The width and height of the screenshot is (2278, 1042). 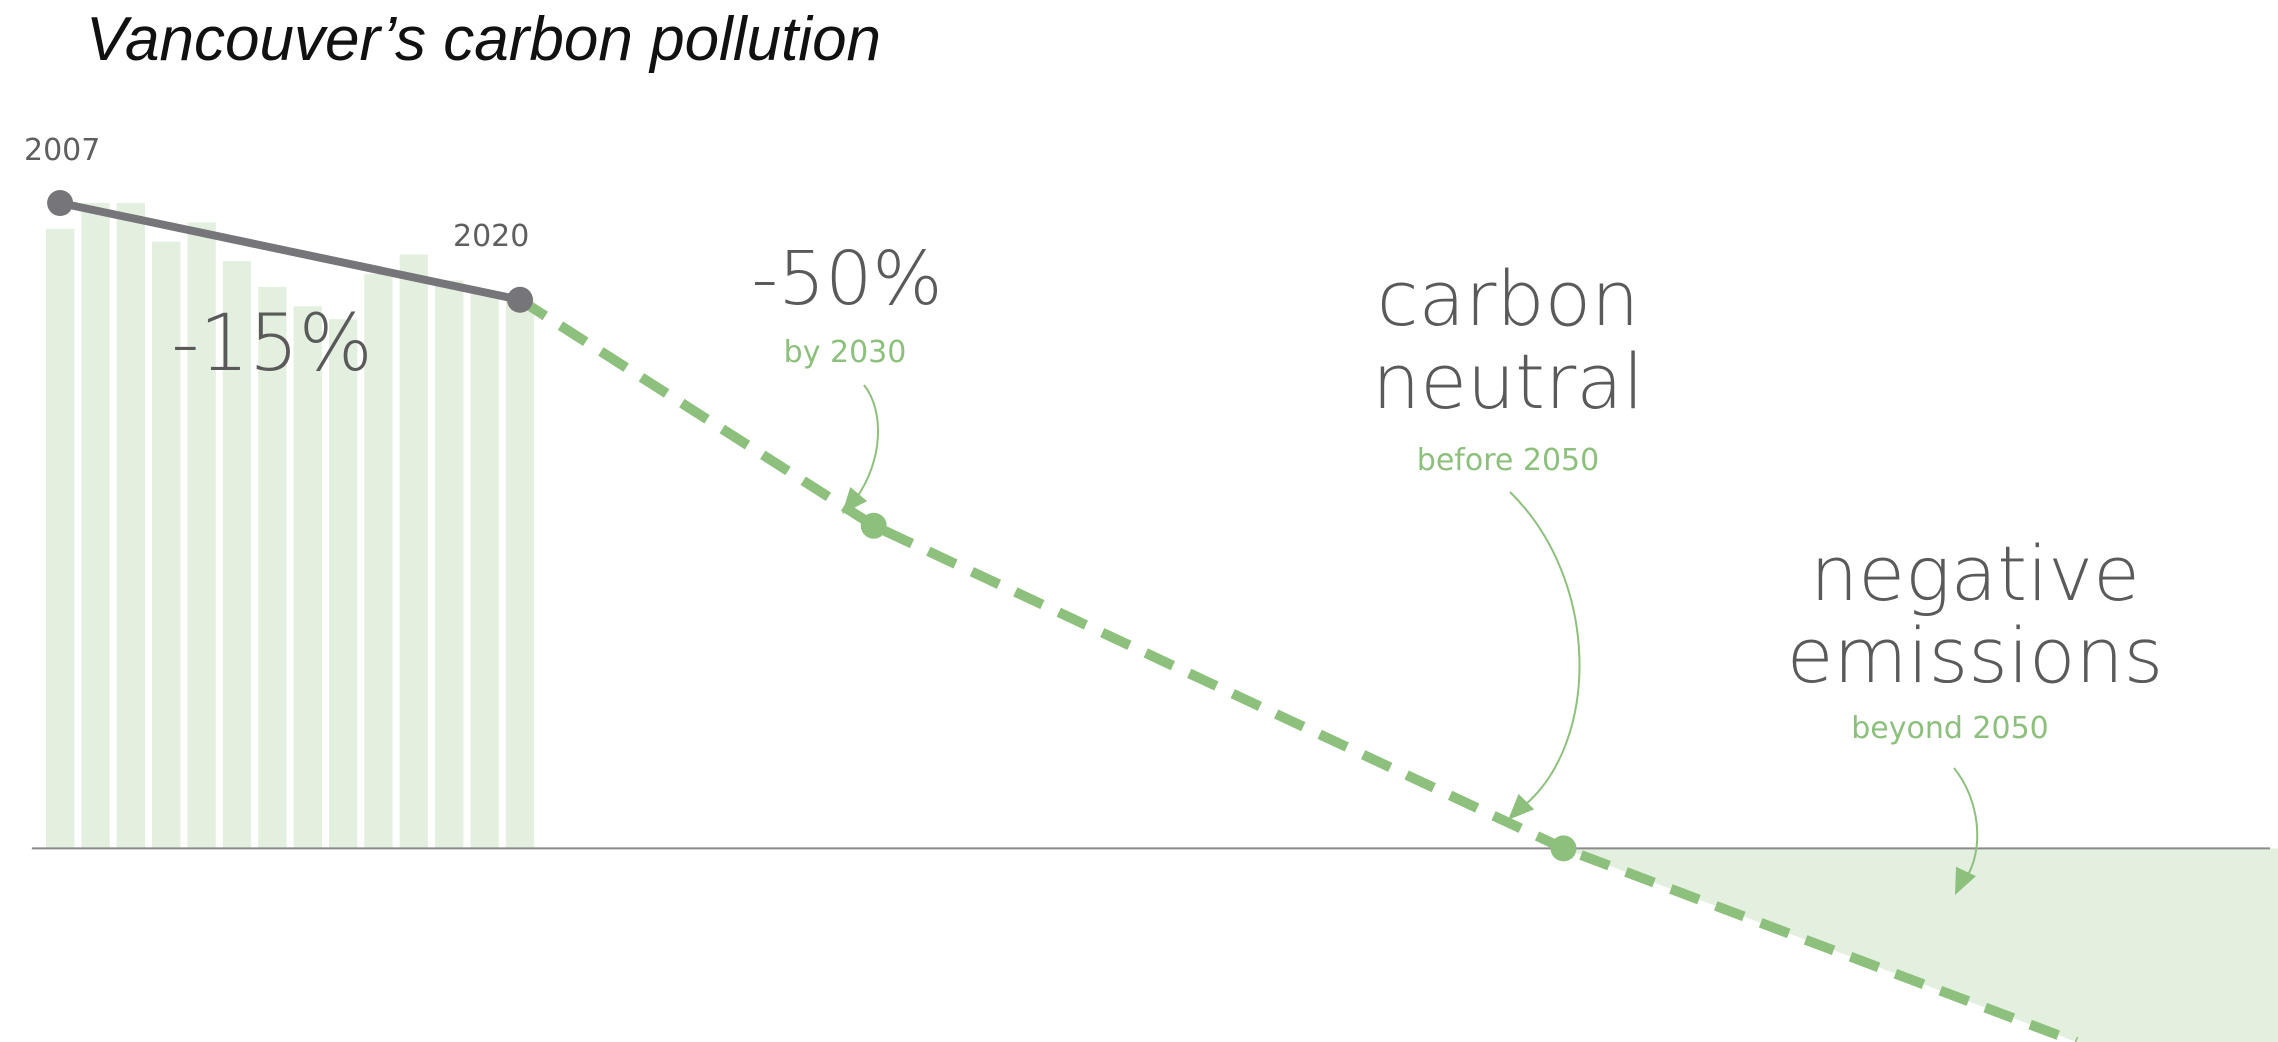 I want to click on year-label-2007: 2007, so click(x=62, y=150).